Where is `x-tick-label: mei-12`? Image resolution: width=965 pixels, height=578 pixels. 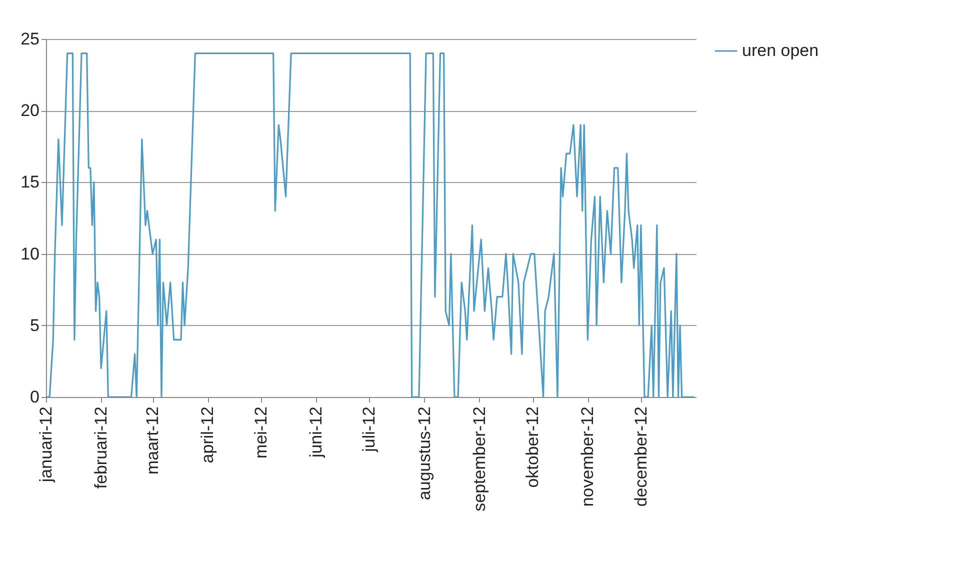 x-tick-label: mei-12 is located at coordinates (260, 432).